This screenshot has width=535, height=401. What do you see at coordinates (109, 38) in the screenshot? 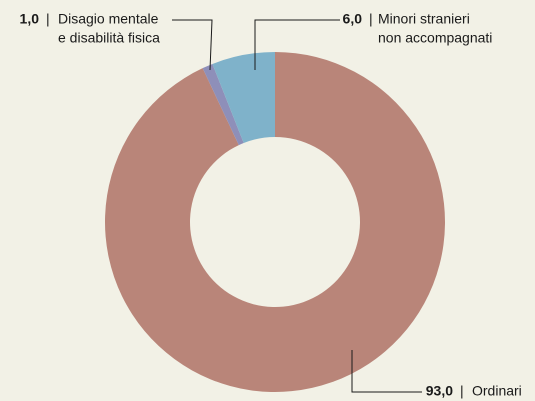
I see `category-label: e disabilità fisica` at bounding box center [109, 38].